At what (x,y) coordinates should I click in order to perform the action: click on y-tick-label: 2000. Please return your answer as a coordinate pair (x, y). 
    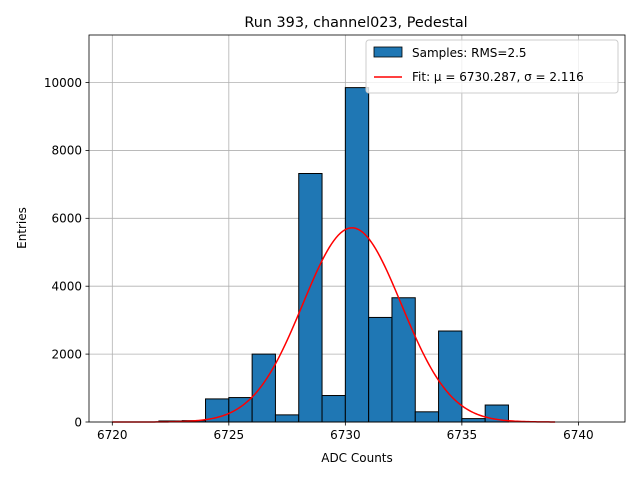
    Looking at the image, I should click on (66, 354).